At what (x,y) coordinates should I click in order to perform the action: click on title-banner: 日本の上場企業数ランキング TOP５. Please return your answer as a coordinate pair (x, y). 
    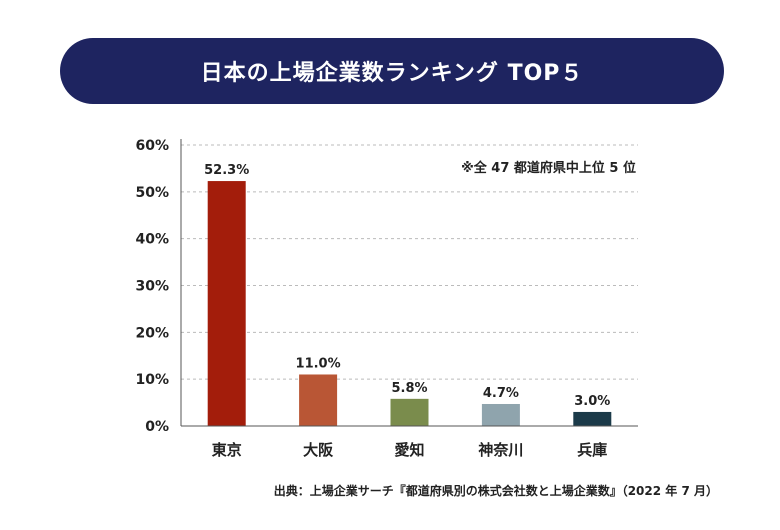
    Looking at the image, I should click on (392, 71).